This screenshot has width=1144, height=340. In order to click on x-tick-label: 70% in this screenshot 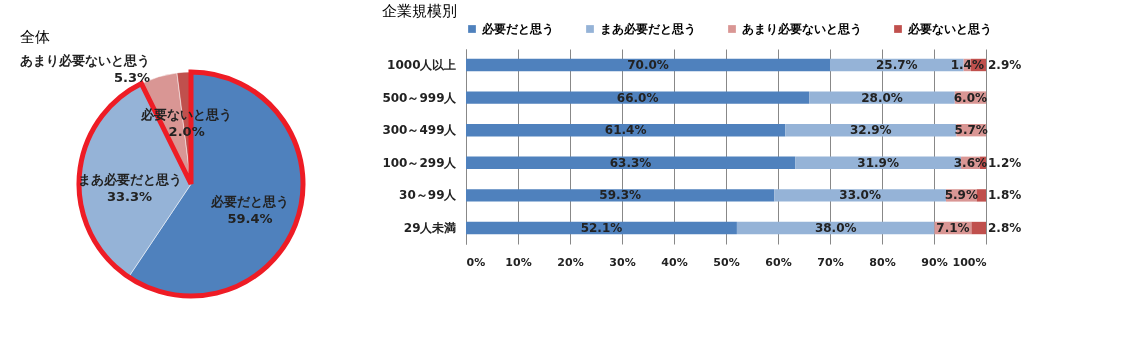, I will do `click(830, 262)`.